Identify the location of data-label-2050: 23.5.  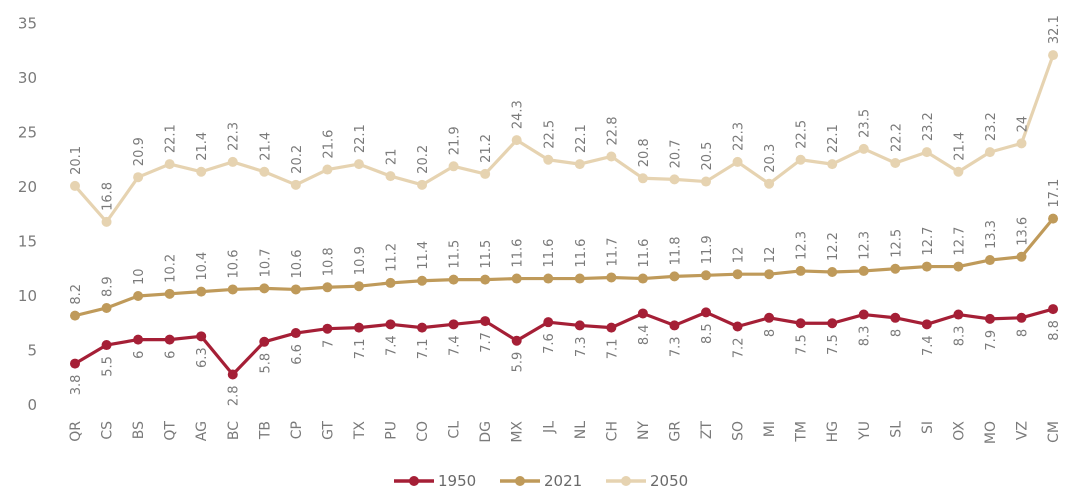
(865, 123).